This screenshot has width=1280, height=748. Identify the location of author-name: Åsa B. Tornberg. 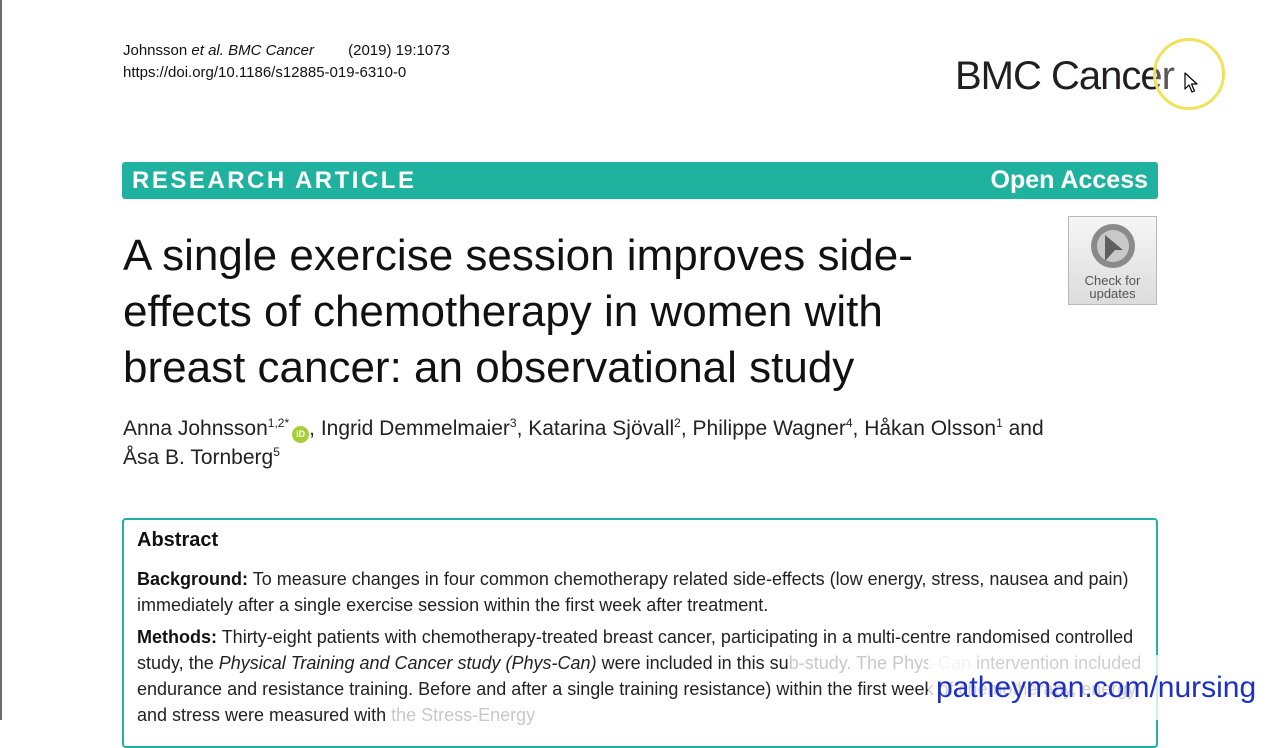
(198, 457).